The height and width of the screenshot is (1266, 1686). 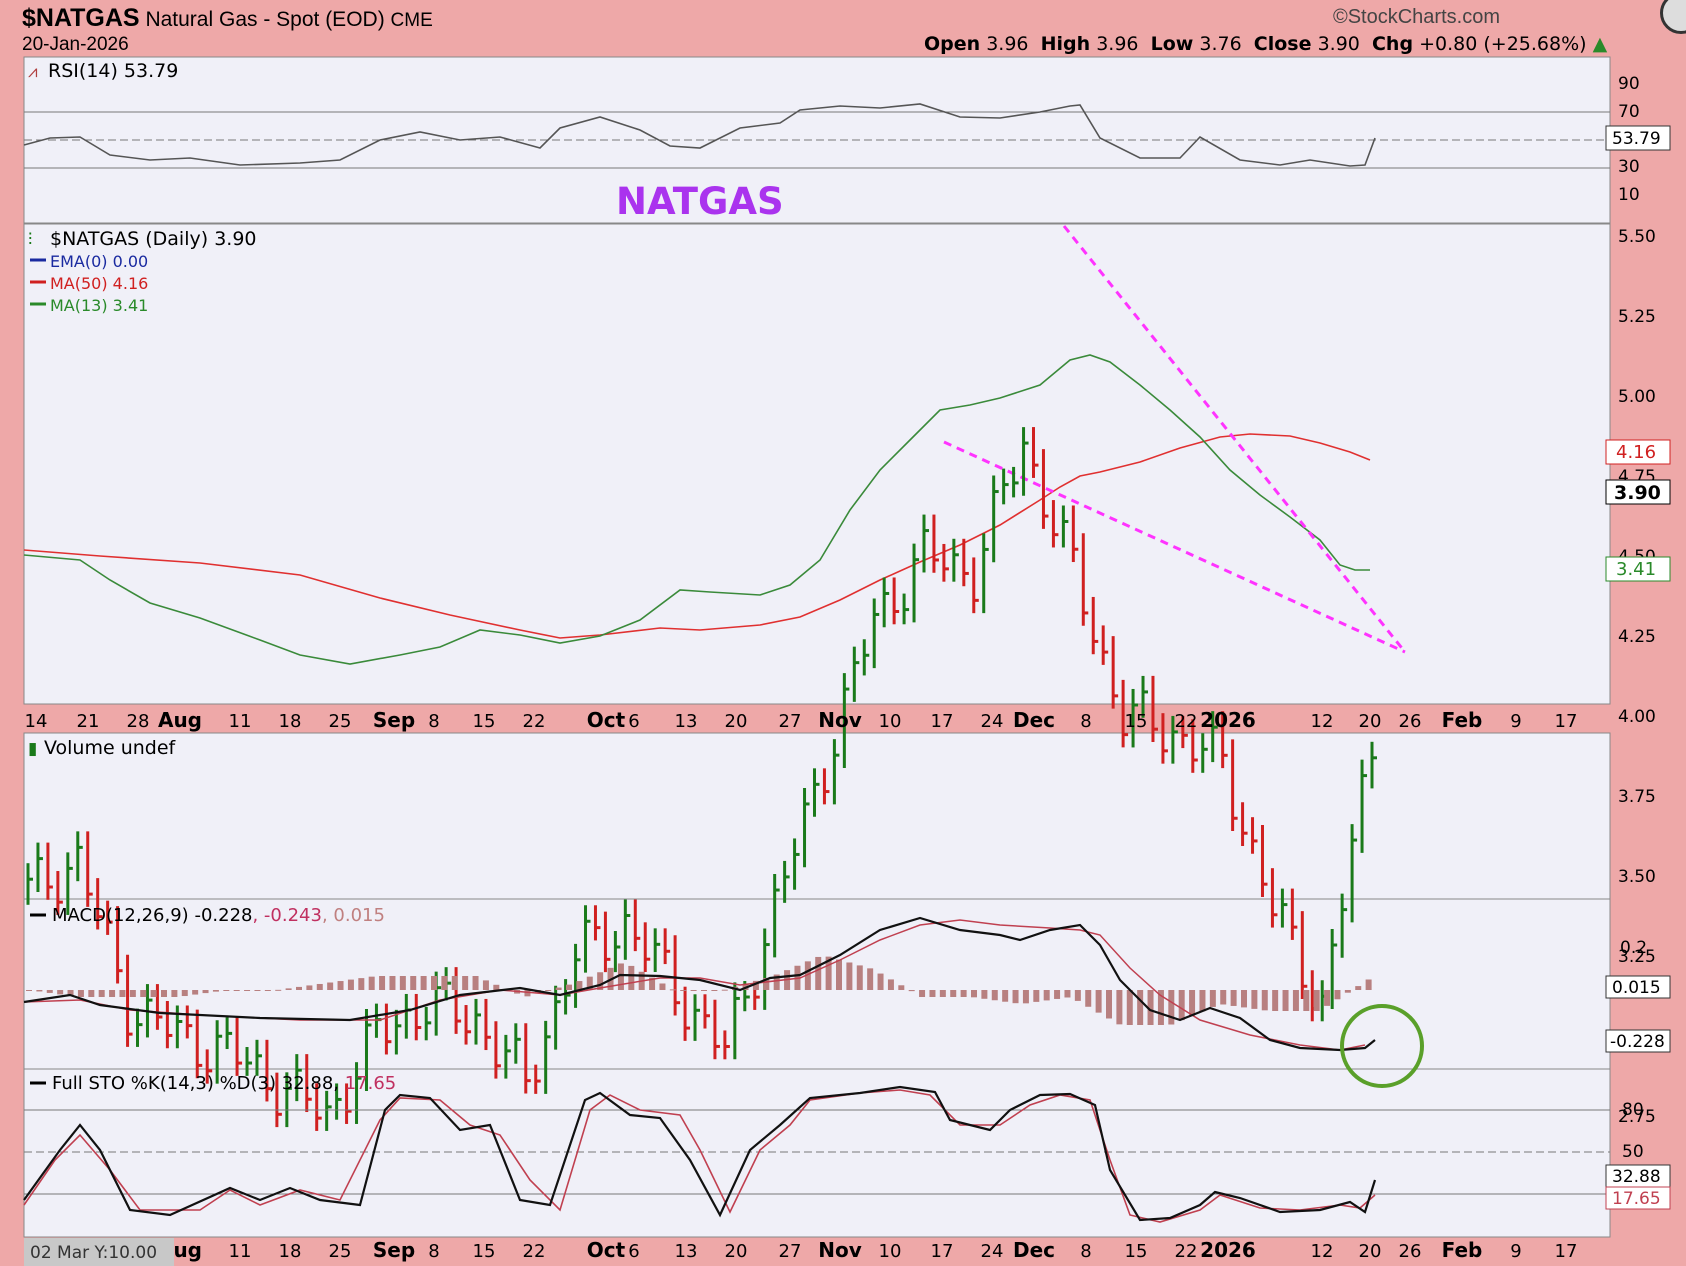 What do you see at coordinates (1282, 44) in the screenshot?
I see `close-label: Close` at bounding box center [1282, 44].